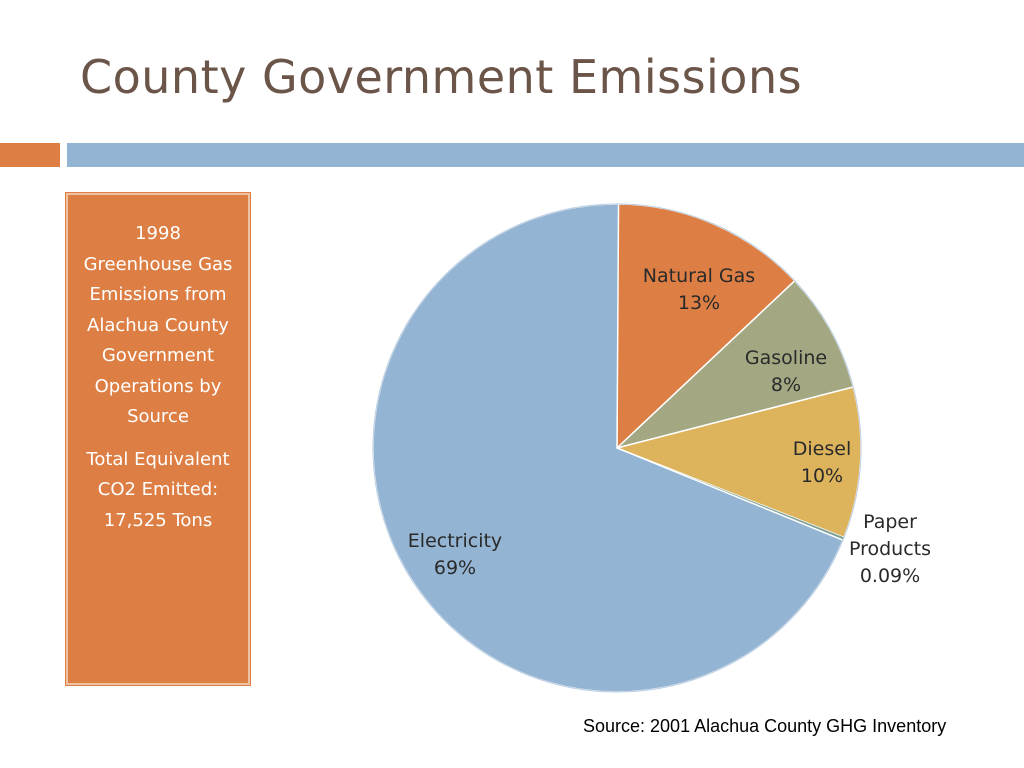 Image resolution: width=1024 pixels, height=768 pixels. What do you see at coordinates (30, 155) in the screenshot?
I see `accent-bar-orange` at bounding box center [30, 155].